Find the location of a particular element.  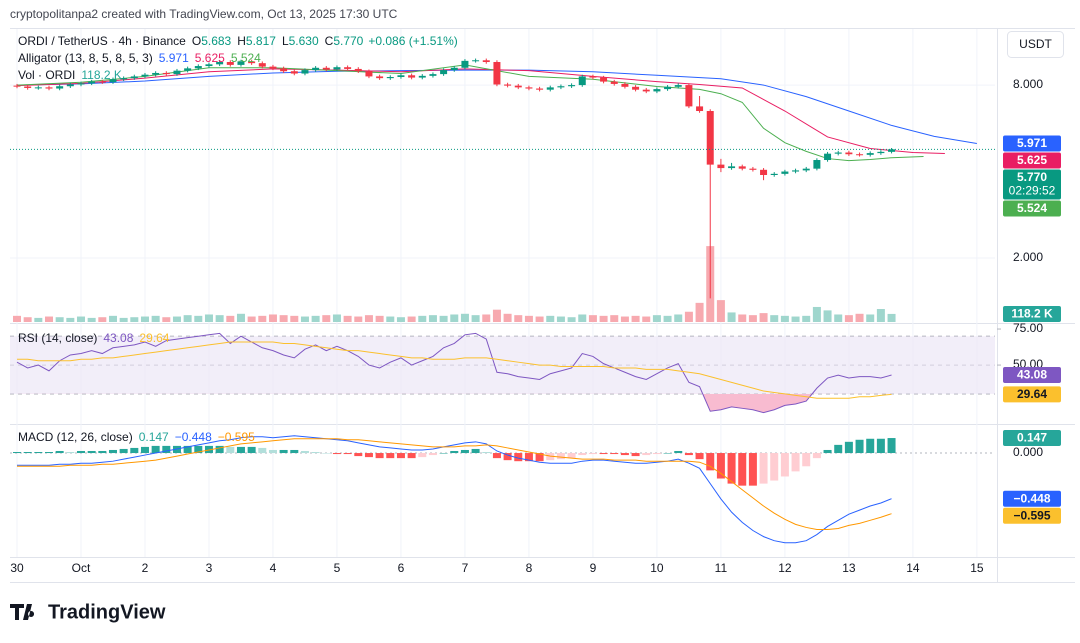

x-tick-label: 7 is located at coordinates (465, 568).